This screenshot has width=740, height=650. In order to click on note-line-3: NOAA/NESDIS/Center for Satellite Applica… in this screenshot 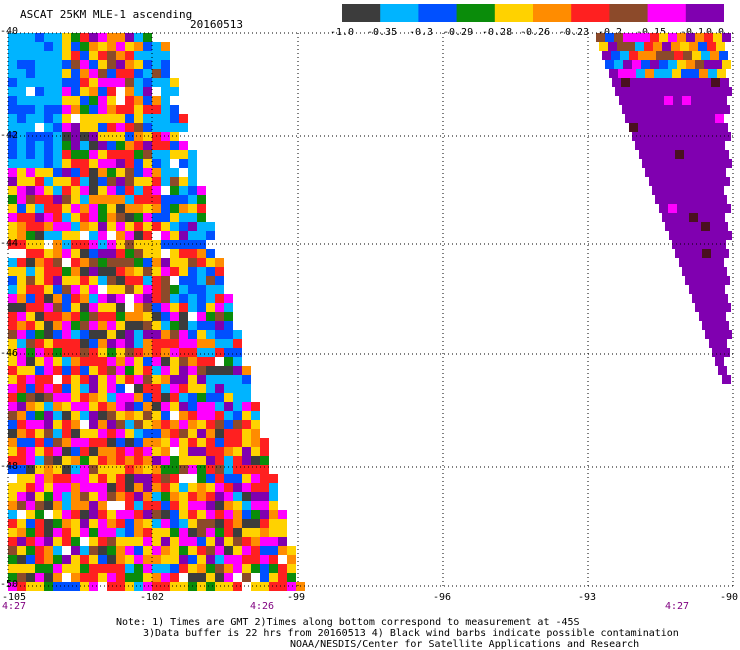, I will do `click(465, 644)`.